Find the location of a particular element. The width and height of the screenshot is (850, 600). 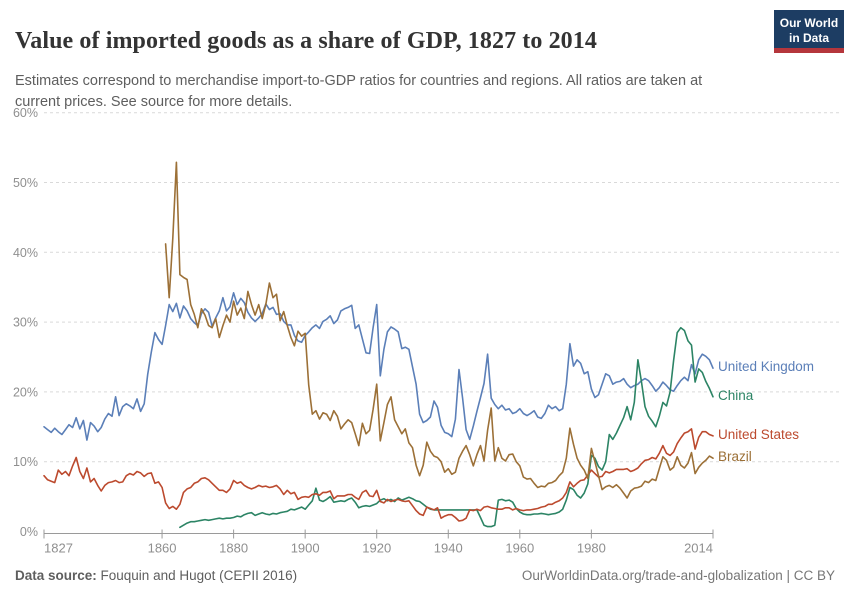

y-tick-label: 50% is located at coordinates (25, 183).